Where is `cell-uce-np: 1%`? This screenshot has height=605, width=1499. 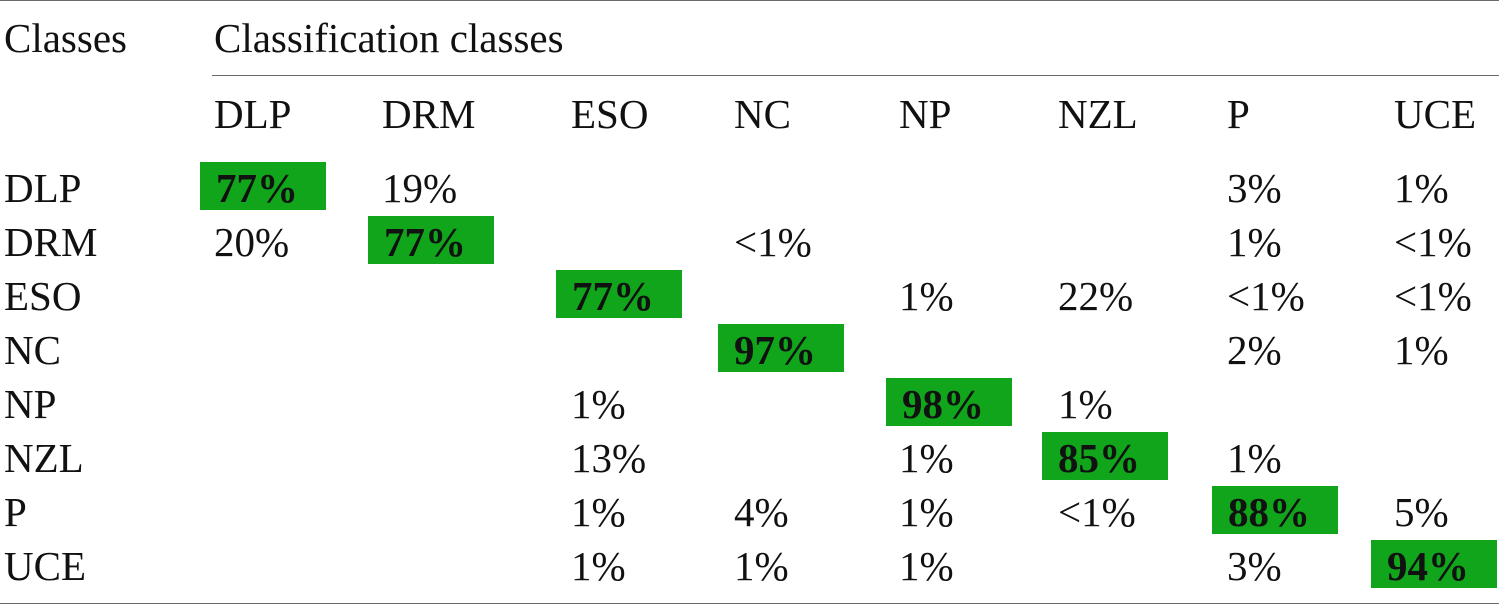
cell-uce-np: 1% is located at coordinates (926, 566).